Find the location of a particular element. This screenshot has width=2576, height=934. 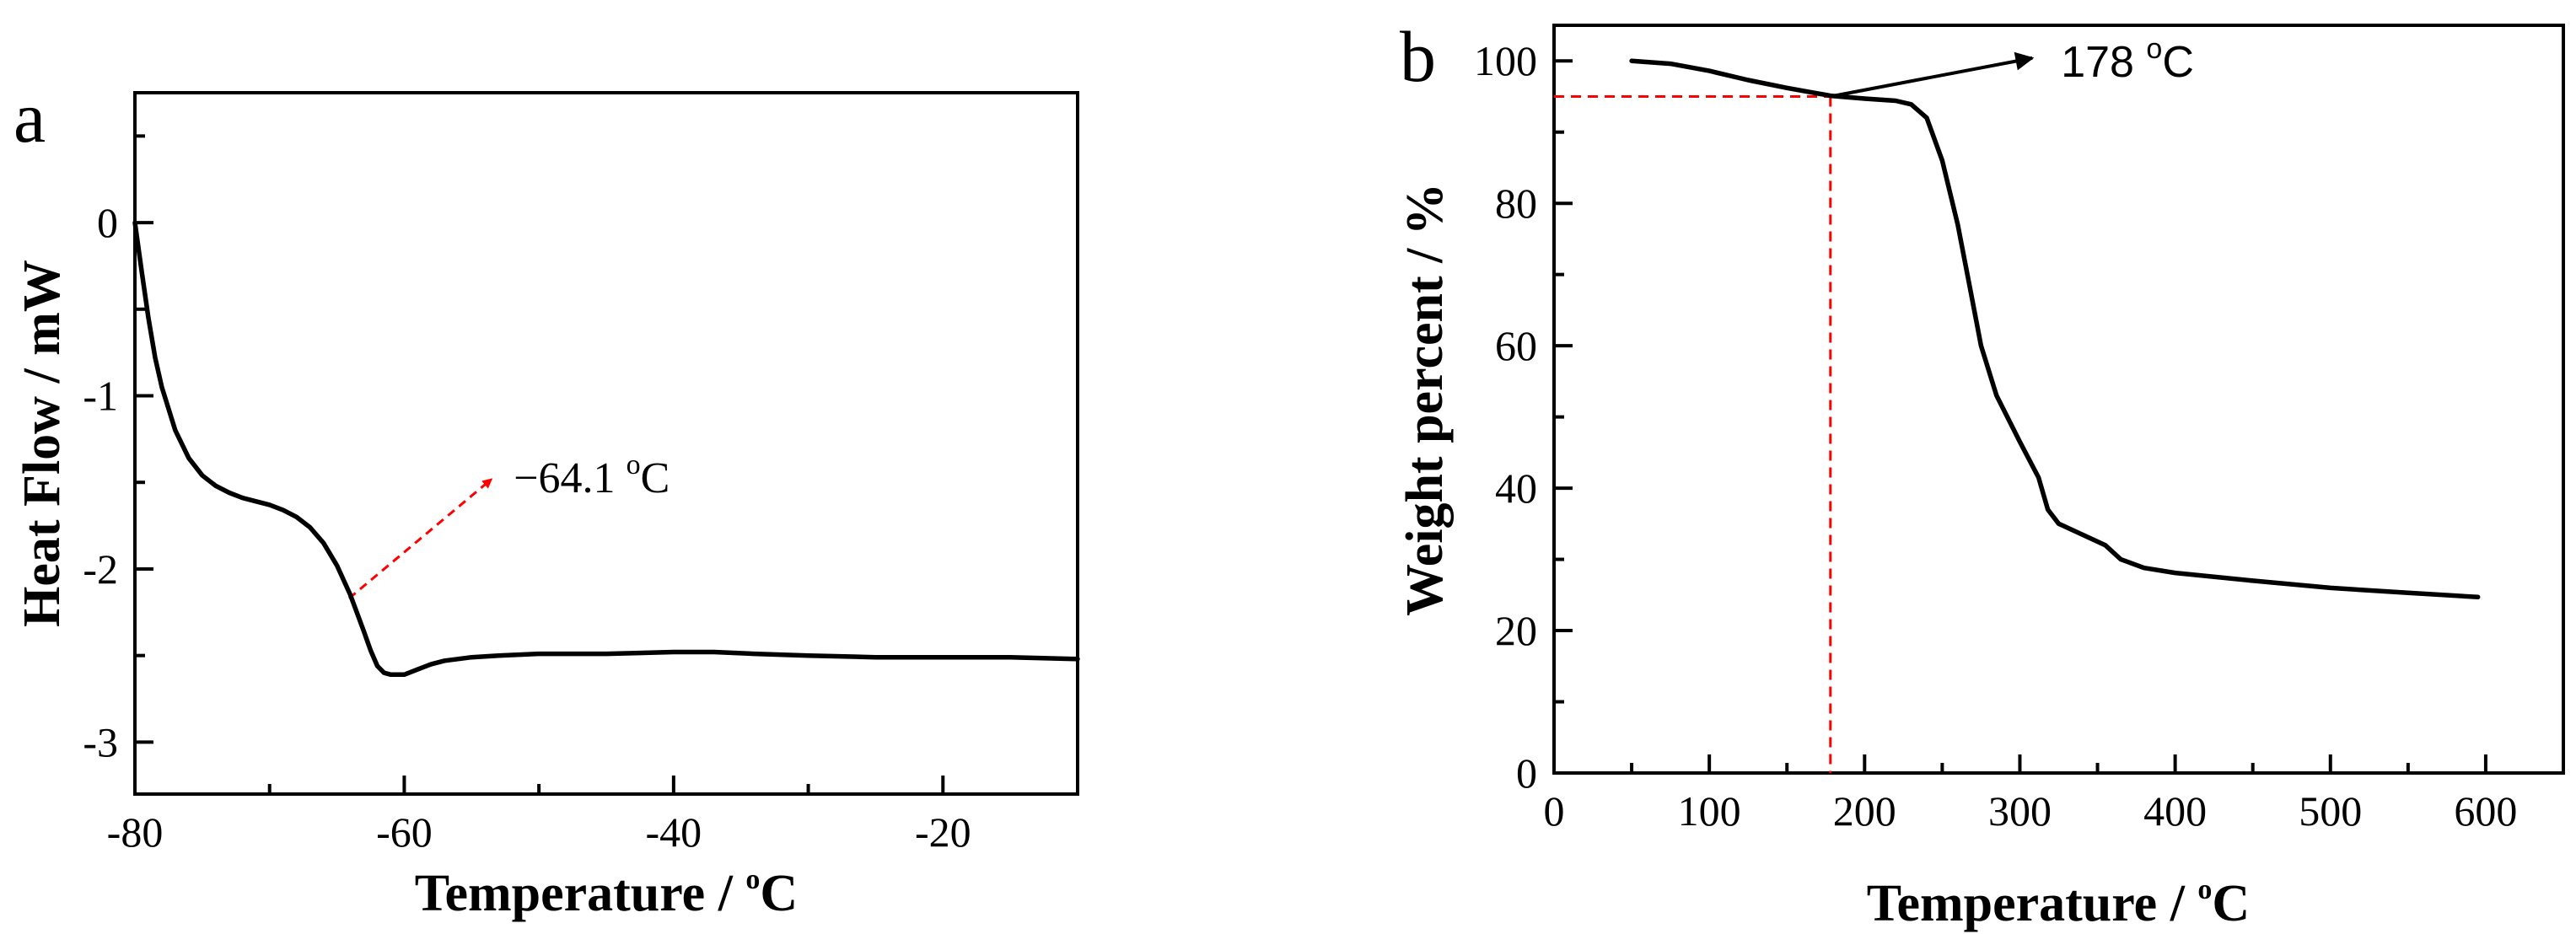

y-tick-label: 100 is located at coordinates (1505, 61).